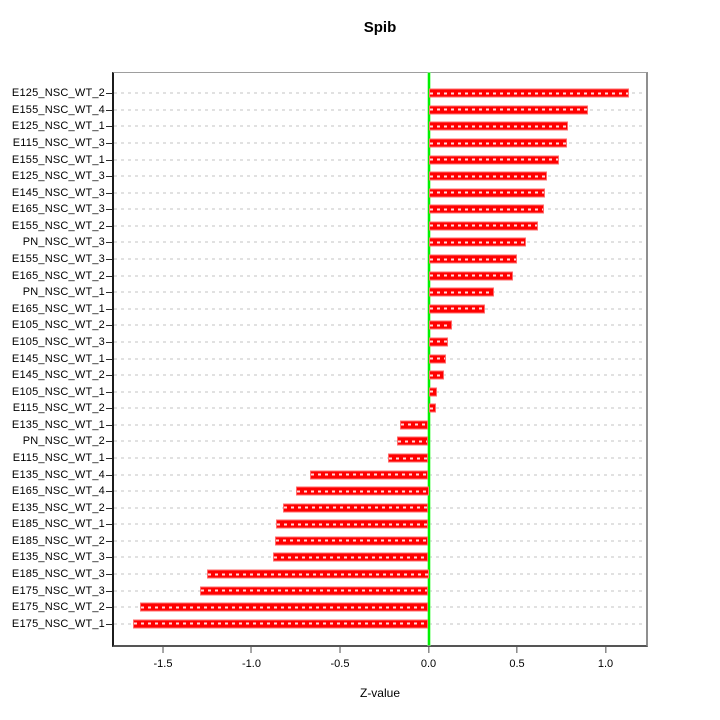  Describe the element at coordinates (329, 309) in the screenshot. I see `bar-row: E165_NSC_WT_1` at that location.